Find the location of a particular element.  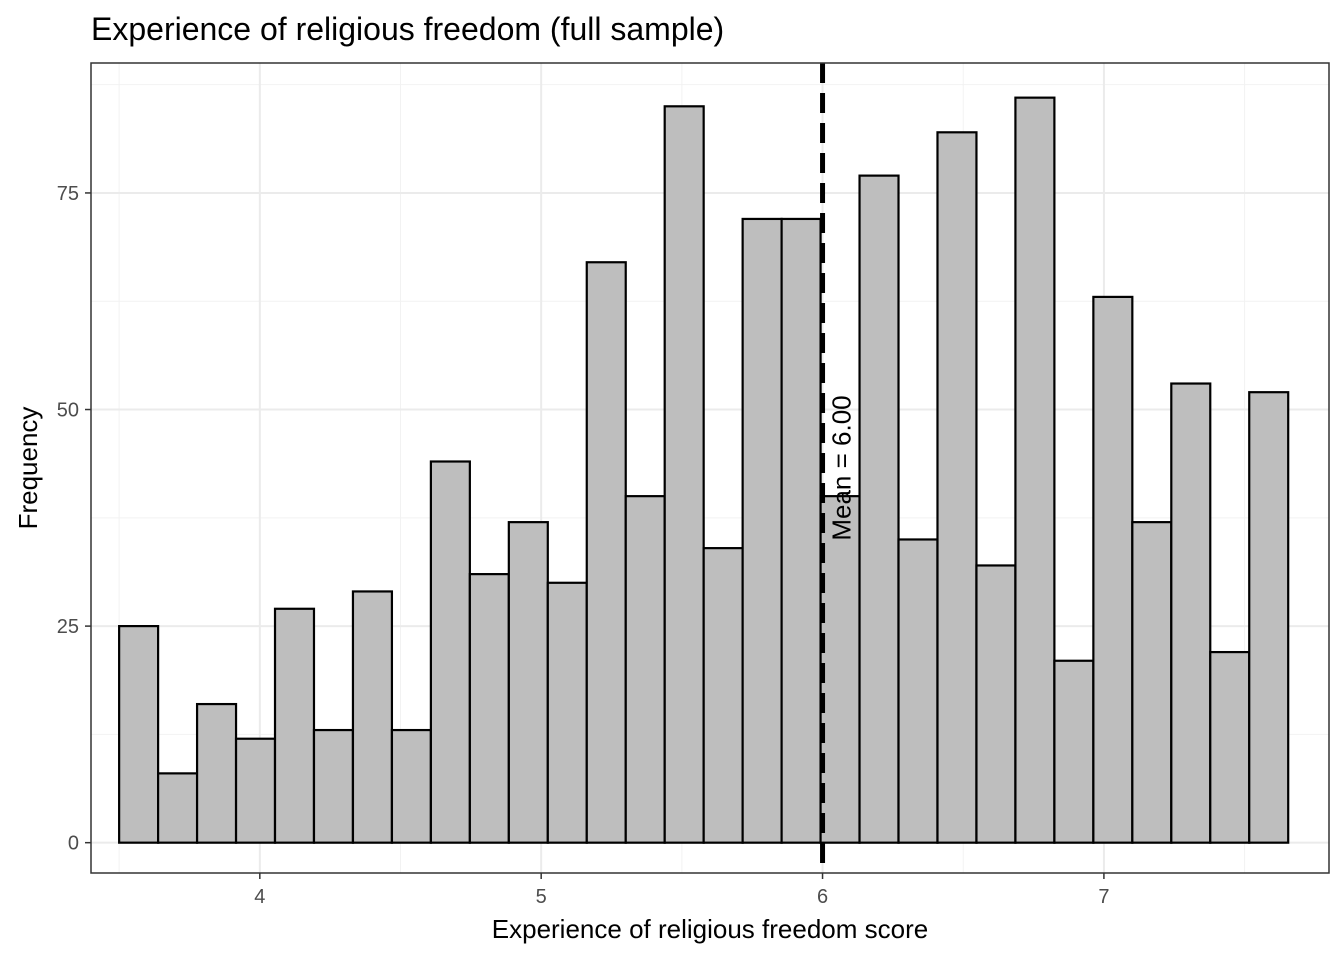

mean-label: Mean = 6.00 is located at coordinates (842, 467).